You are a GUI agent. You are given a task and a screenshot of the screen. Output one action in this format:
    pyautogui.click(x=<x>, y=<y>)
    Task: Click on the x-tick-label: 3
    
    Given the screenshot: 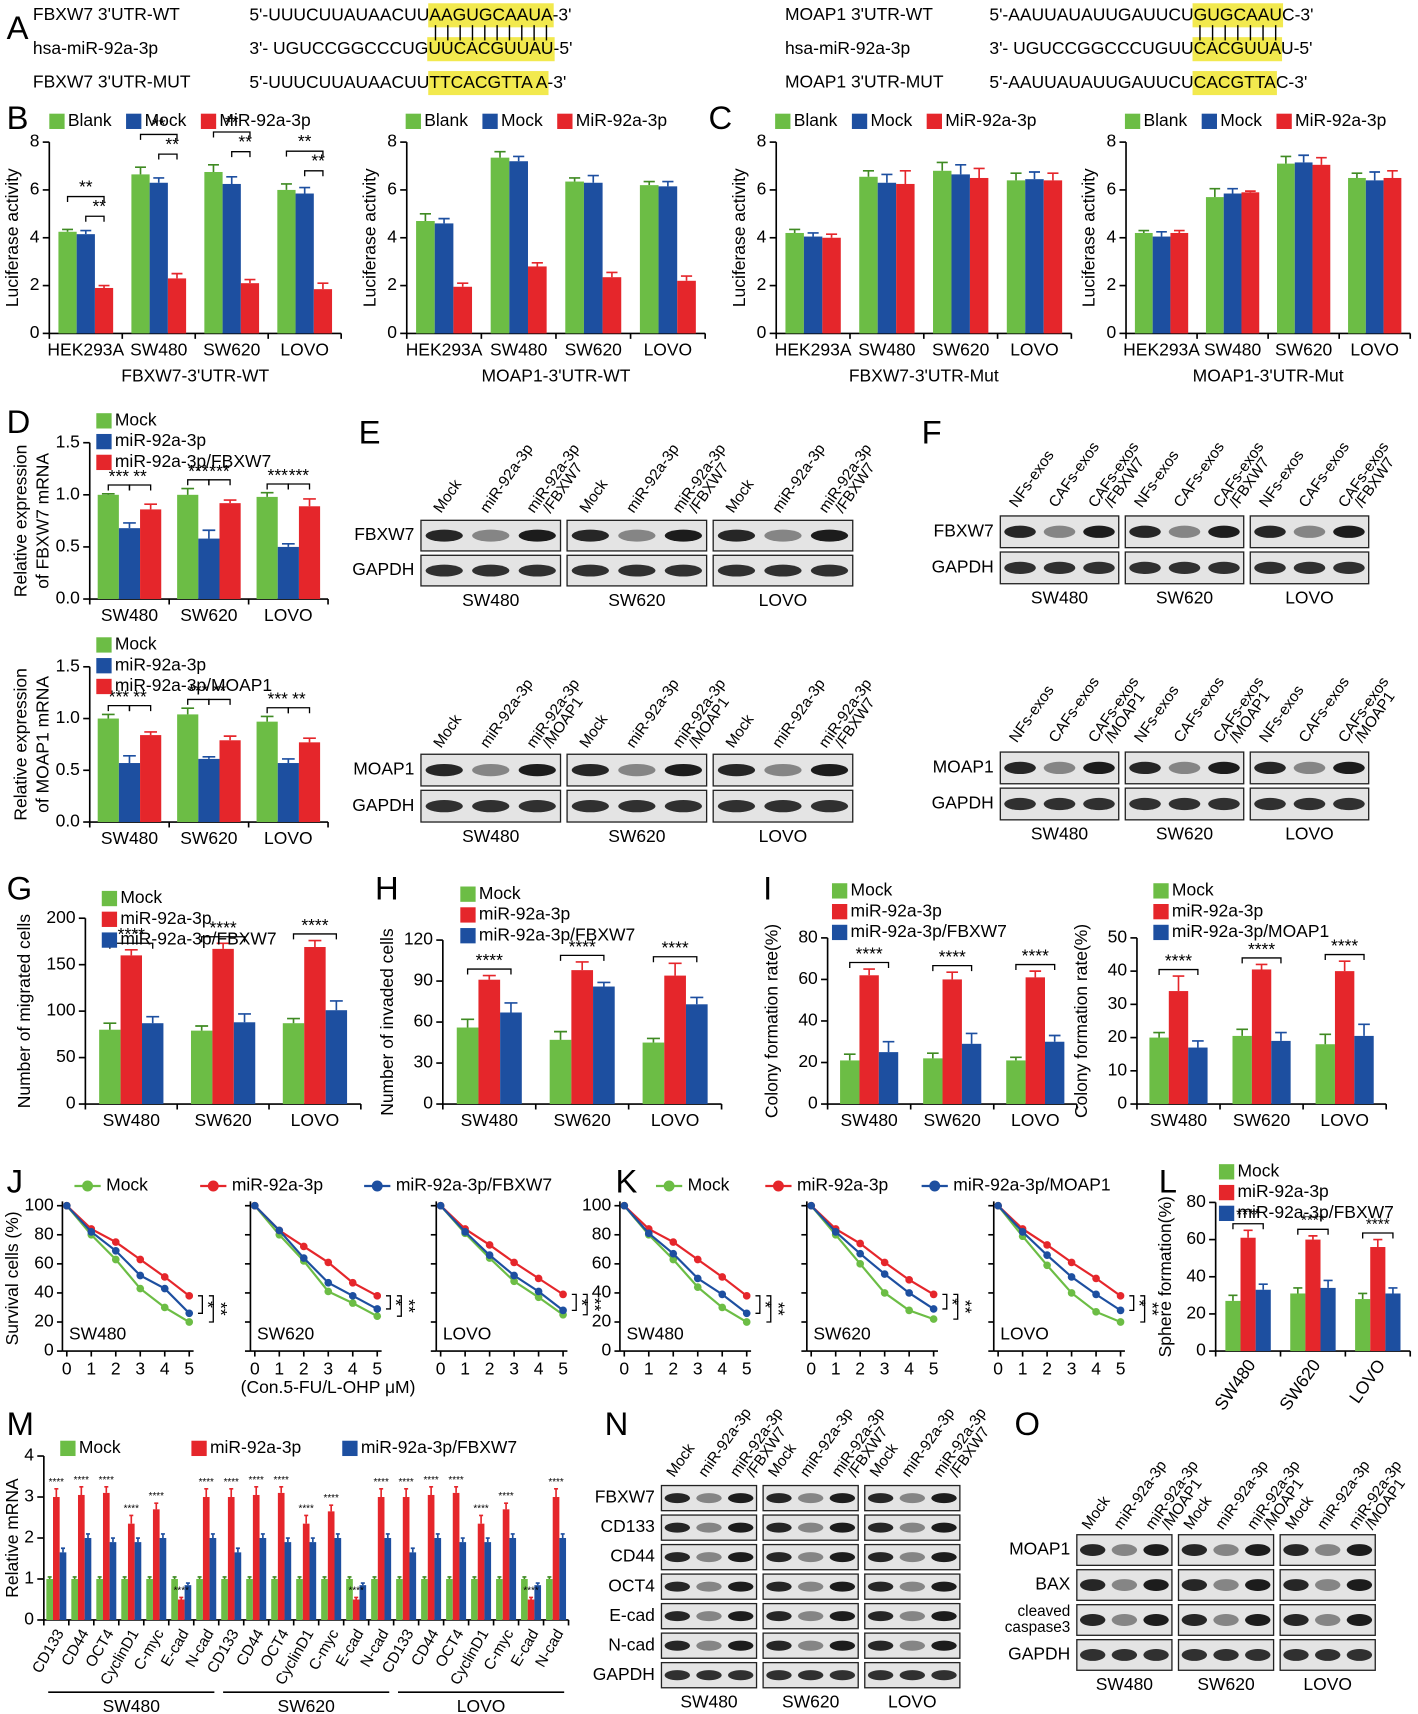 What is the action you would take?
    pyautogui.click(x=885, y=1368)
    